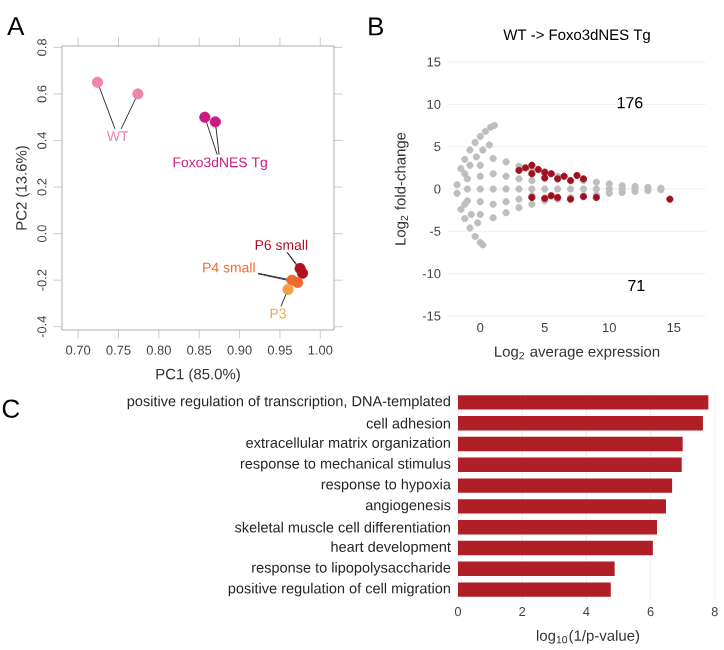 The height and width of the screenshot is (650, 724). Describe the element at coordinates (376, 26) in the screenshot. I see `text: B` at that location.